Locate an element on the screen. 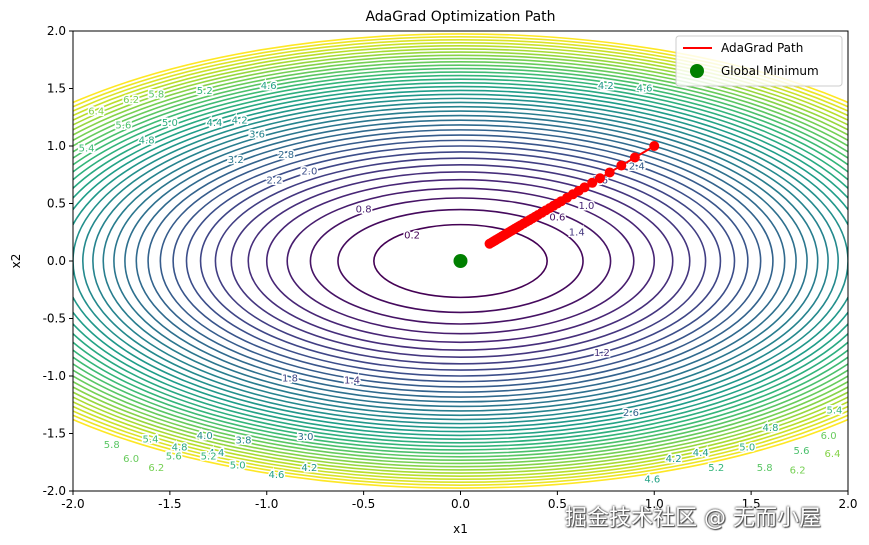 The height and width of the screenshot is (545, 869). contour-line is located at coordinates (460, 261).